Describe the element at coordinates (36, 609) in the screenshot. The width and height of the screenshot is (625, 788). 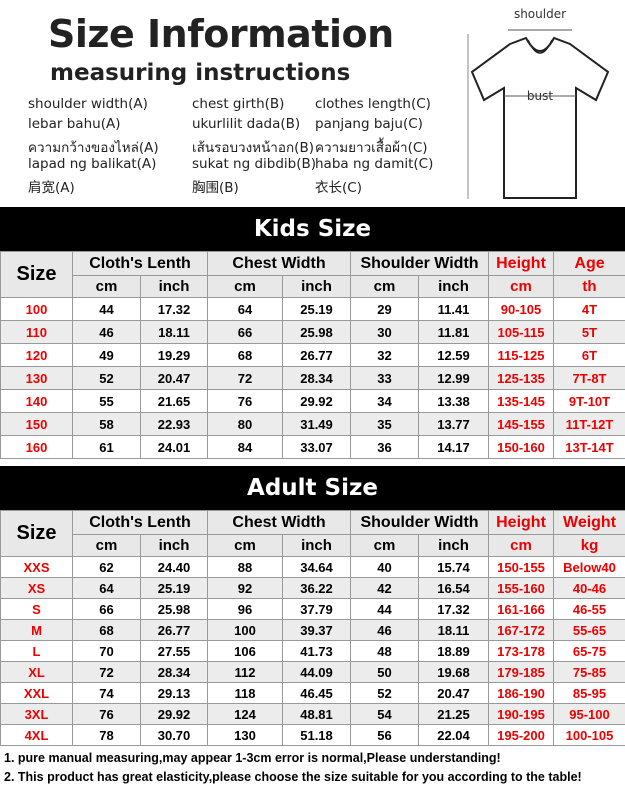
I see `cell: S` at that location.